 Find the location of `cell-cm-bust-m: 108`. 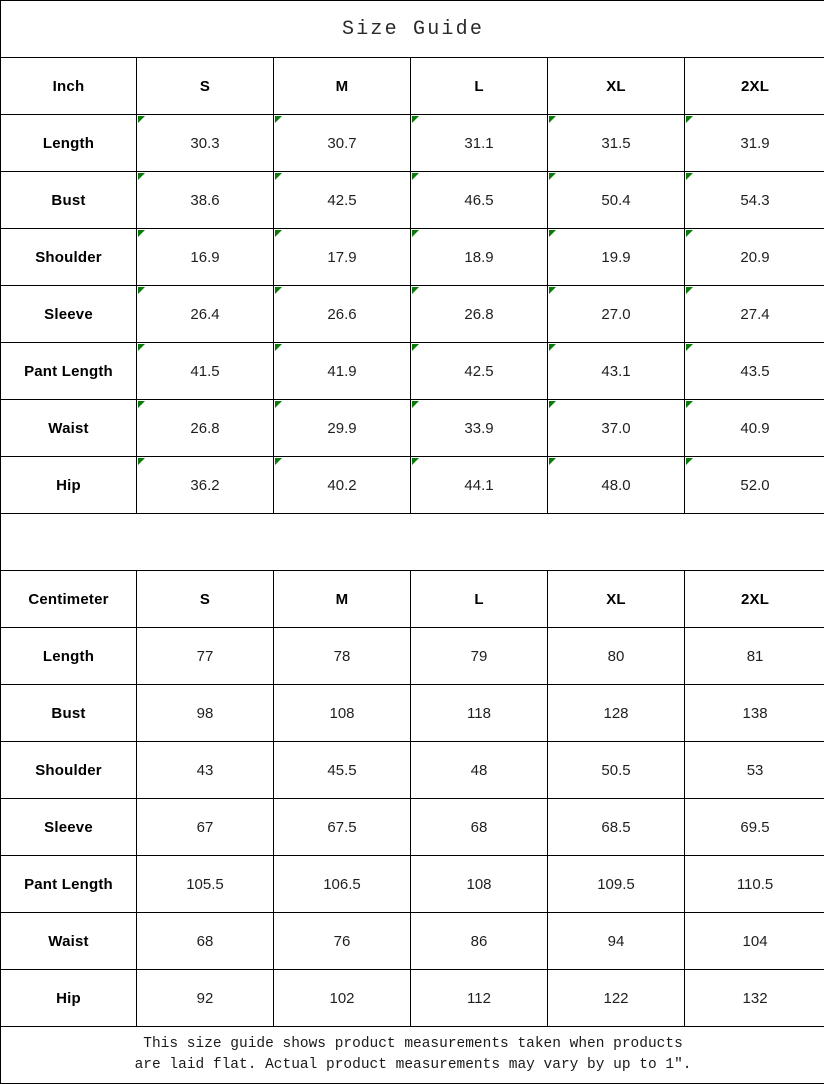

cell-cm-bust-m: 108 is located at coordinates (342, 713).